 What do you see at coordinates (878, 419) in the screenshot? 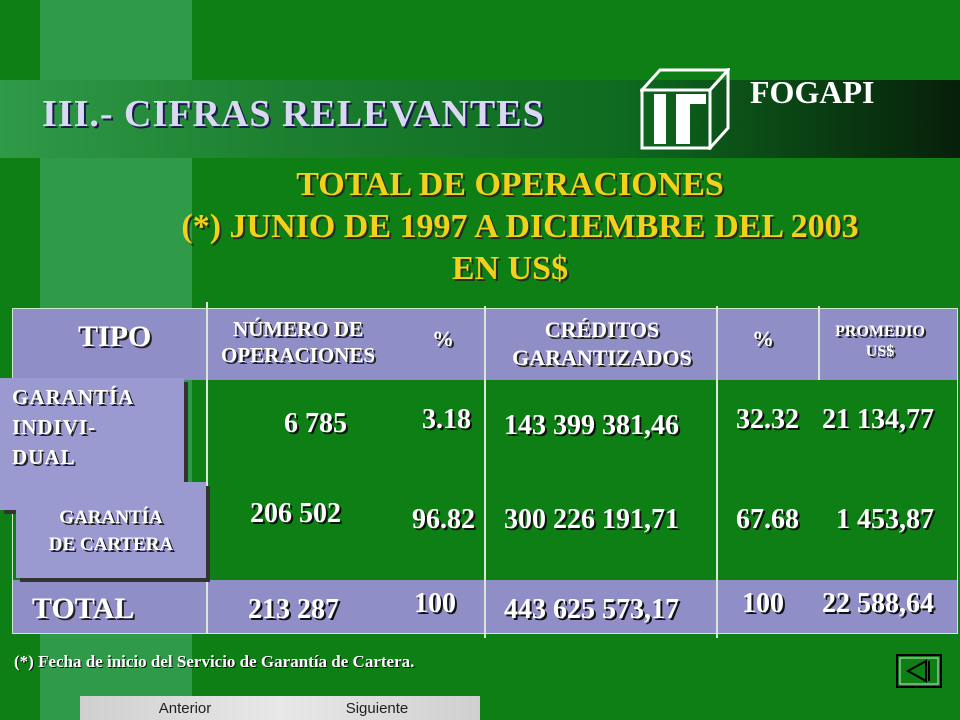
I see `cell-individual-promedio: 21 134,77` at bounding box center [878, 419].